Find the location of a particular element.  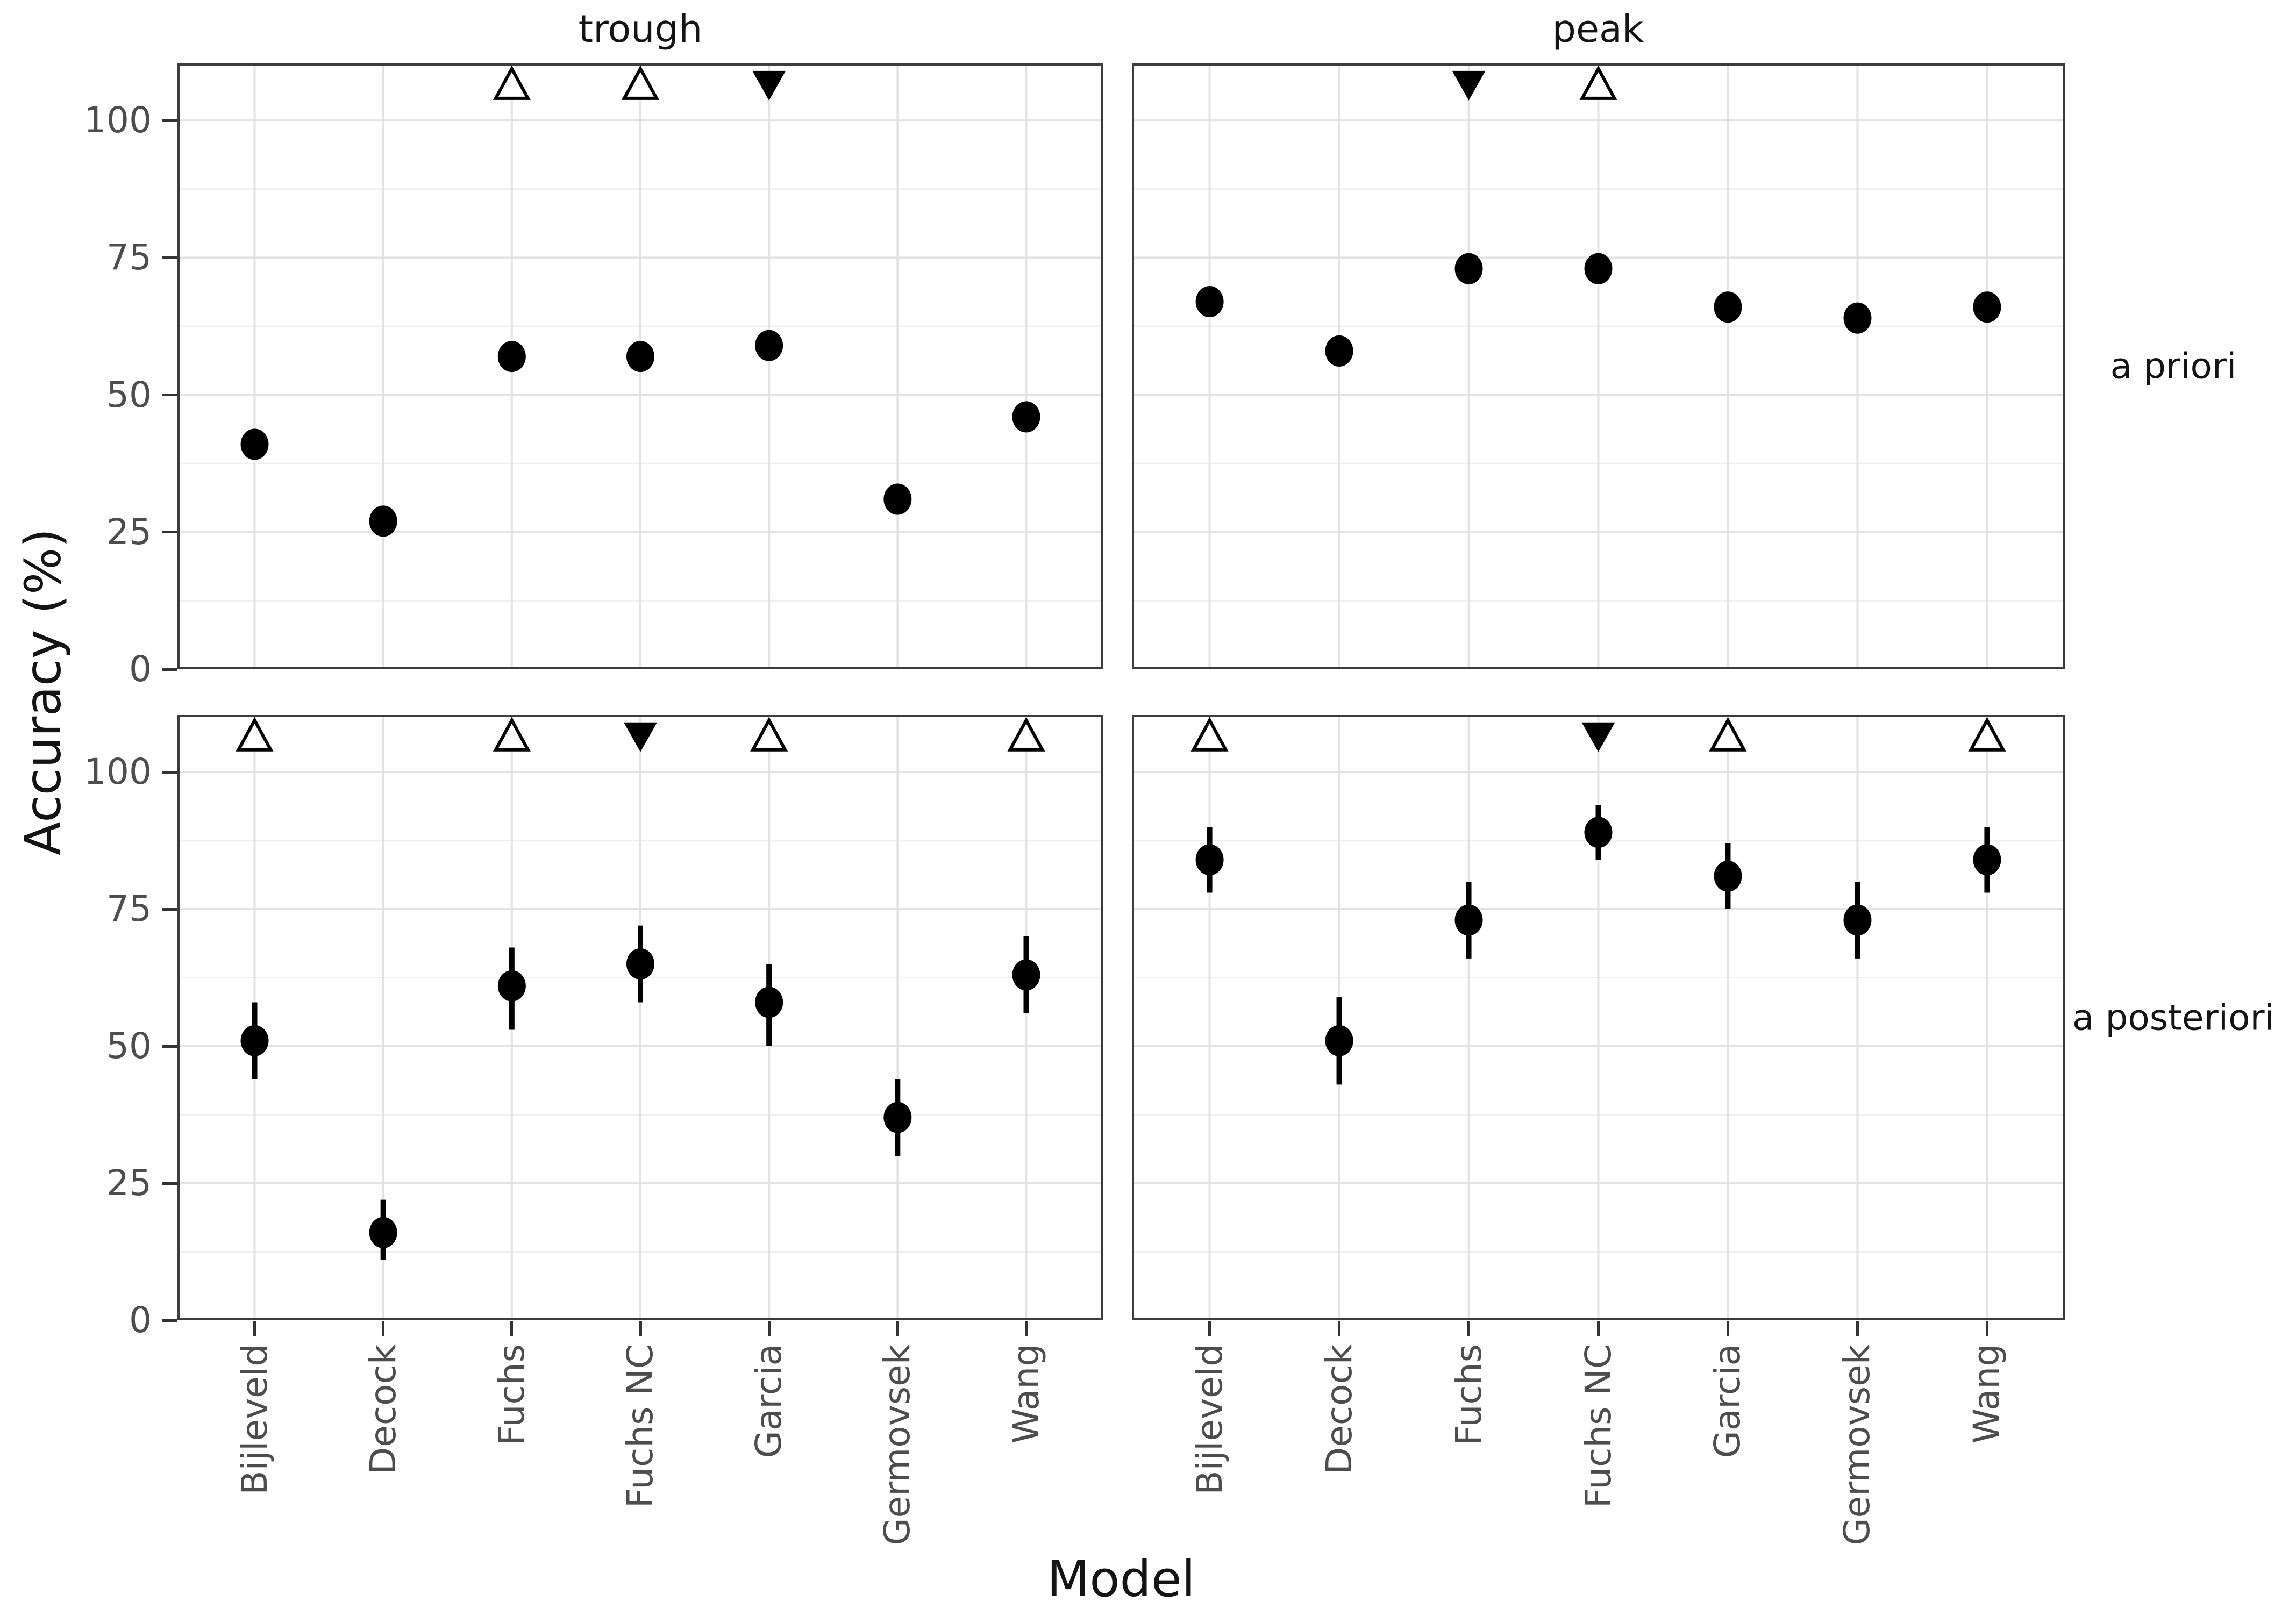

facet-column-title-trough: trough is located at coordinates (640, 29).